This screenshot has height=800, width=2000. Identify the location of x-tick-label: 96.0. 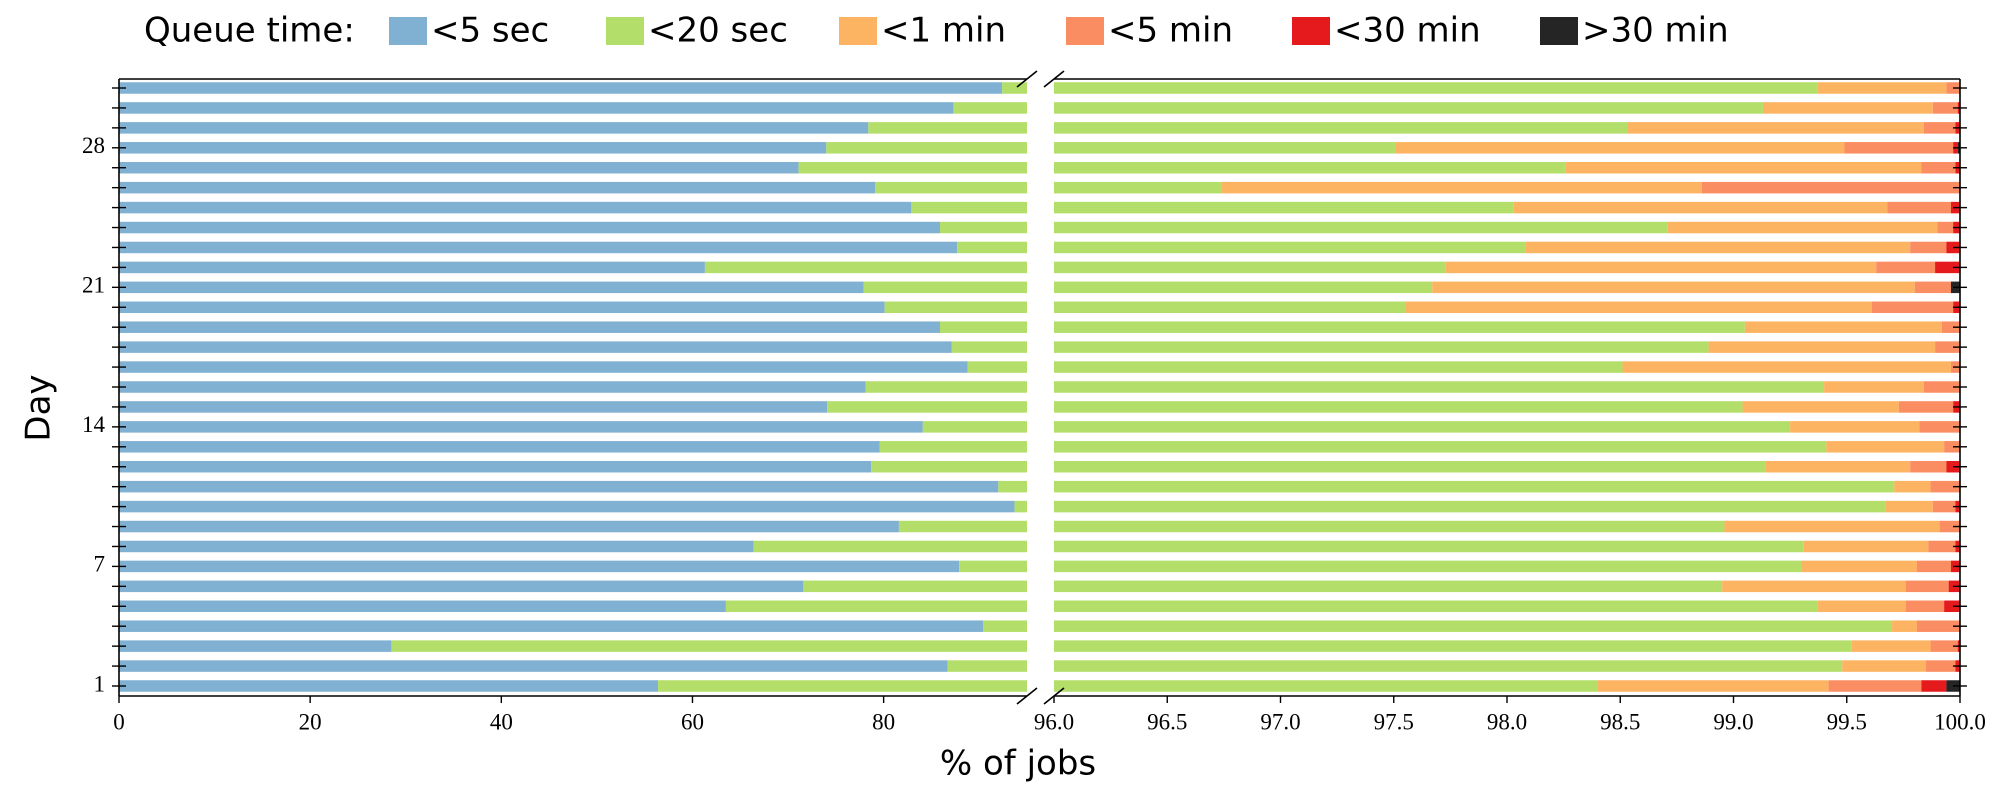
(1054, 721).